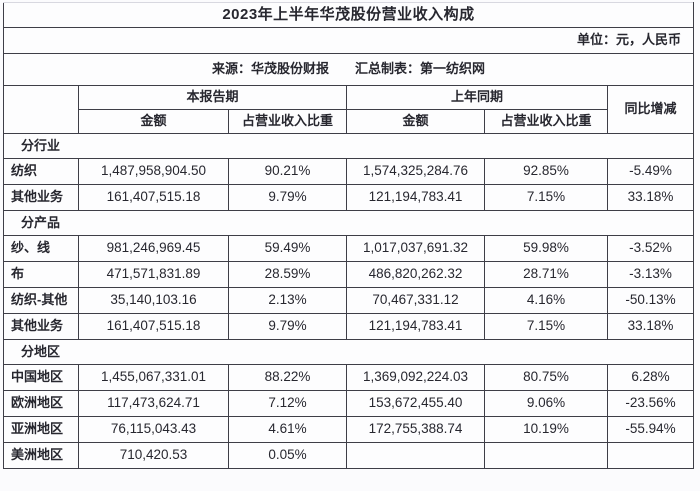 This screenshot has height=491, width=700. Describe the element at coordinates (41, 455) in the screenshot. I see `row-label: 美洲地区` at that location.